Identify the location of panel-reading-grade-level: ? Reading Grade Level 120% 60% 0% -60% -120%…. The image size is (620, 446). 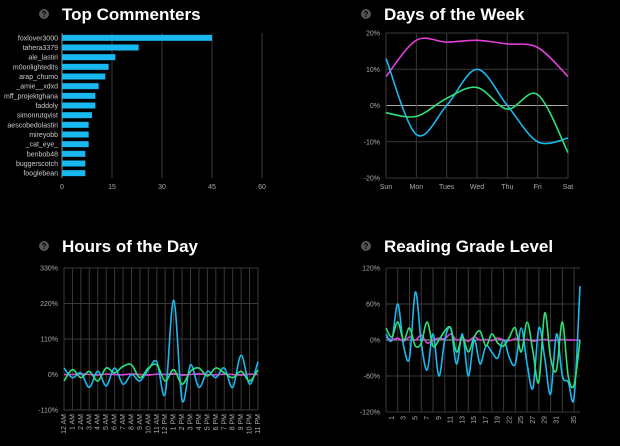
(470, 330).